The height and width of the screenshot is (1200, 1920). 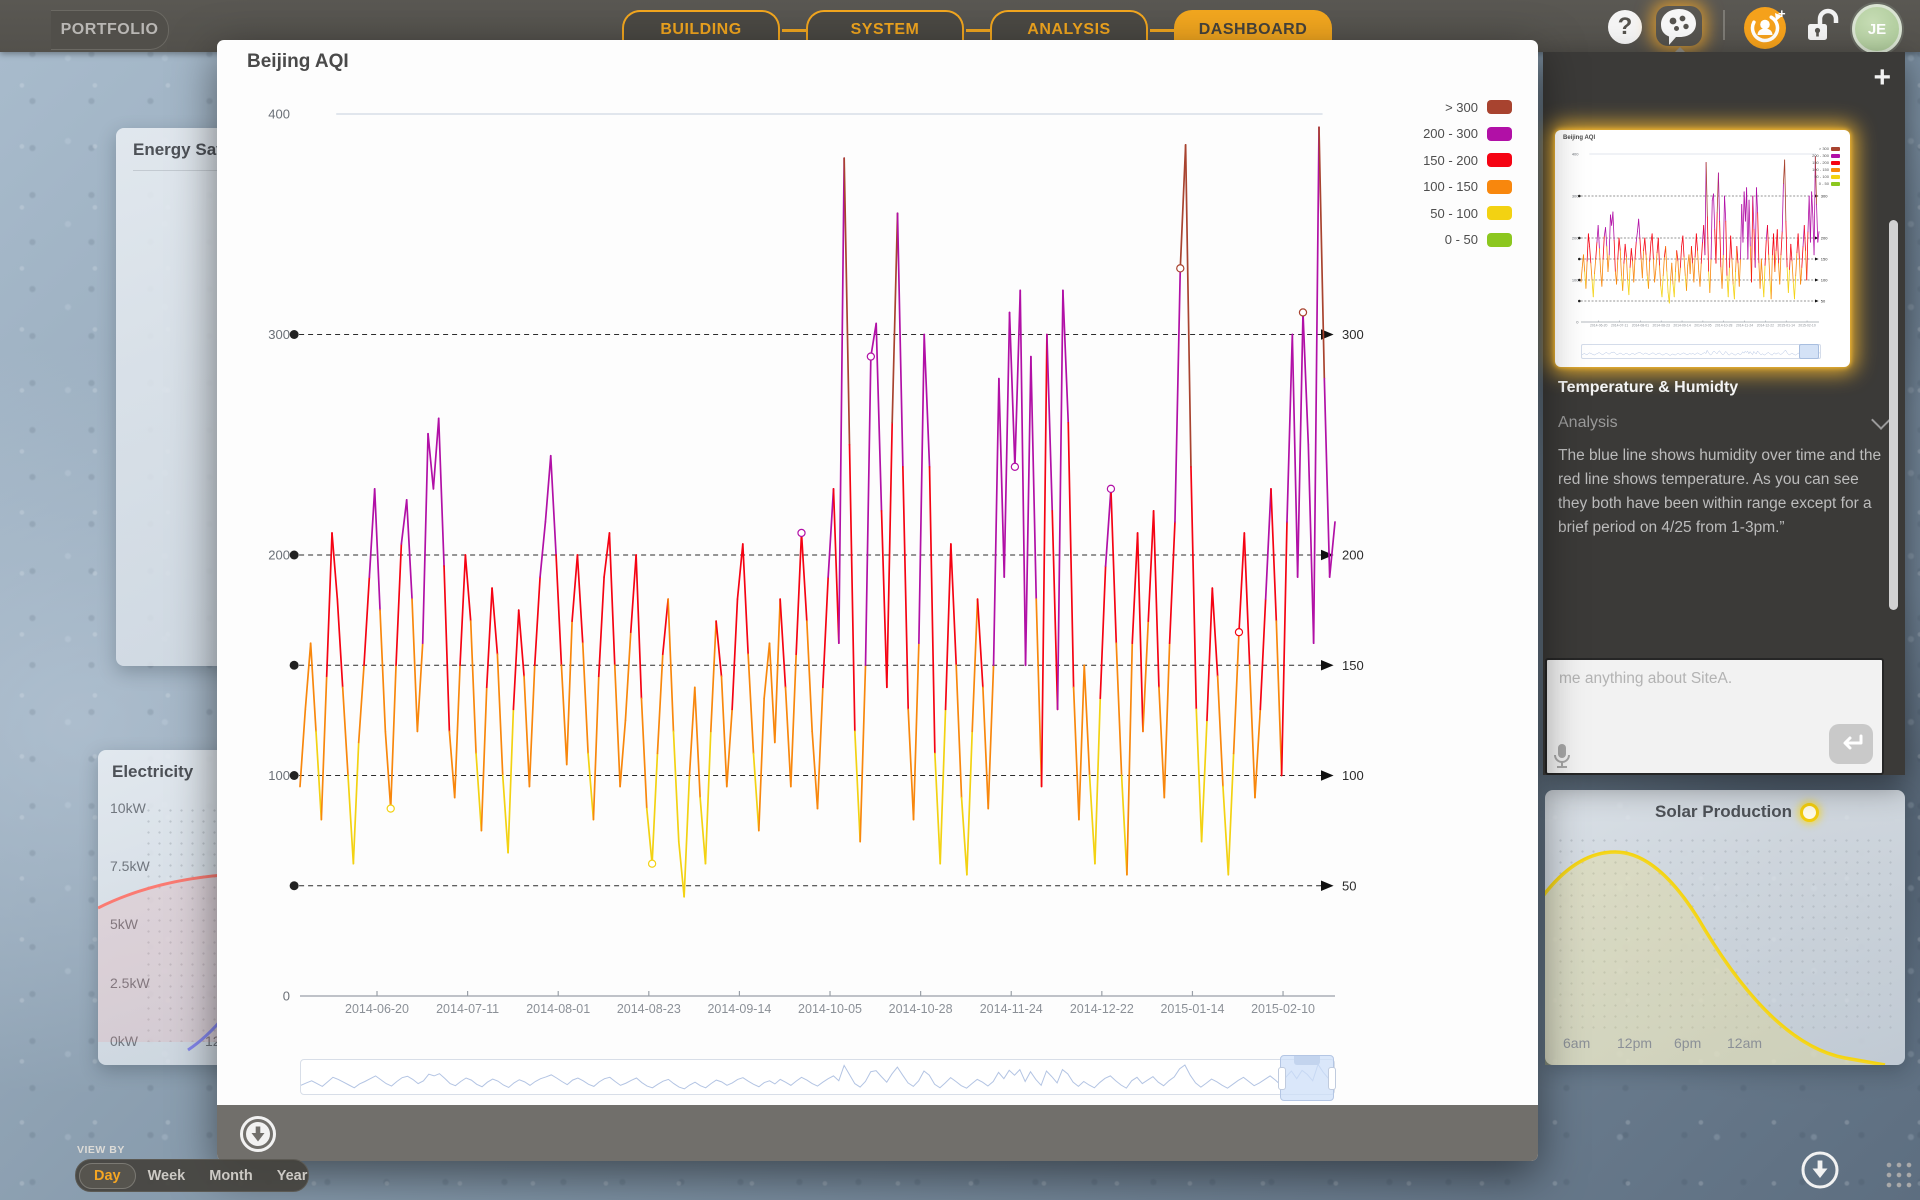 What do you see at coordinates (292, 1175) in the screenshot?
I see `view-by-year: Year` at bounding box center [292, 1175].